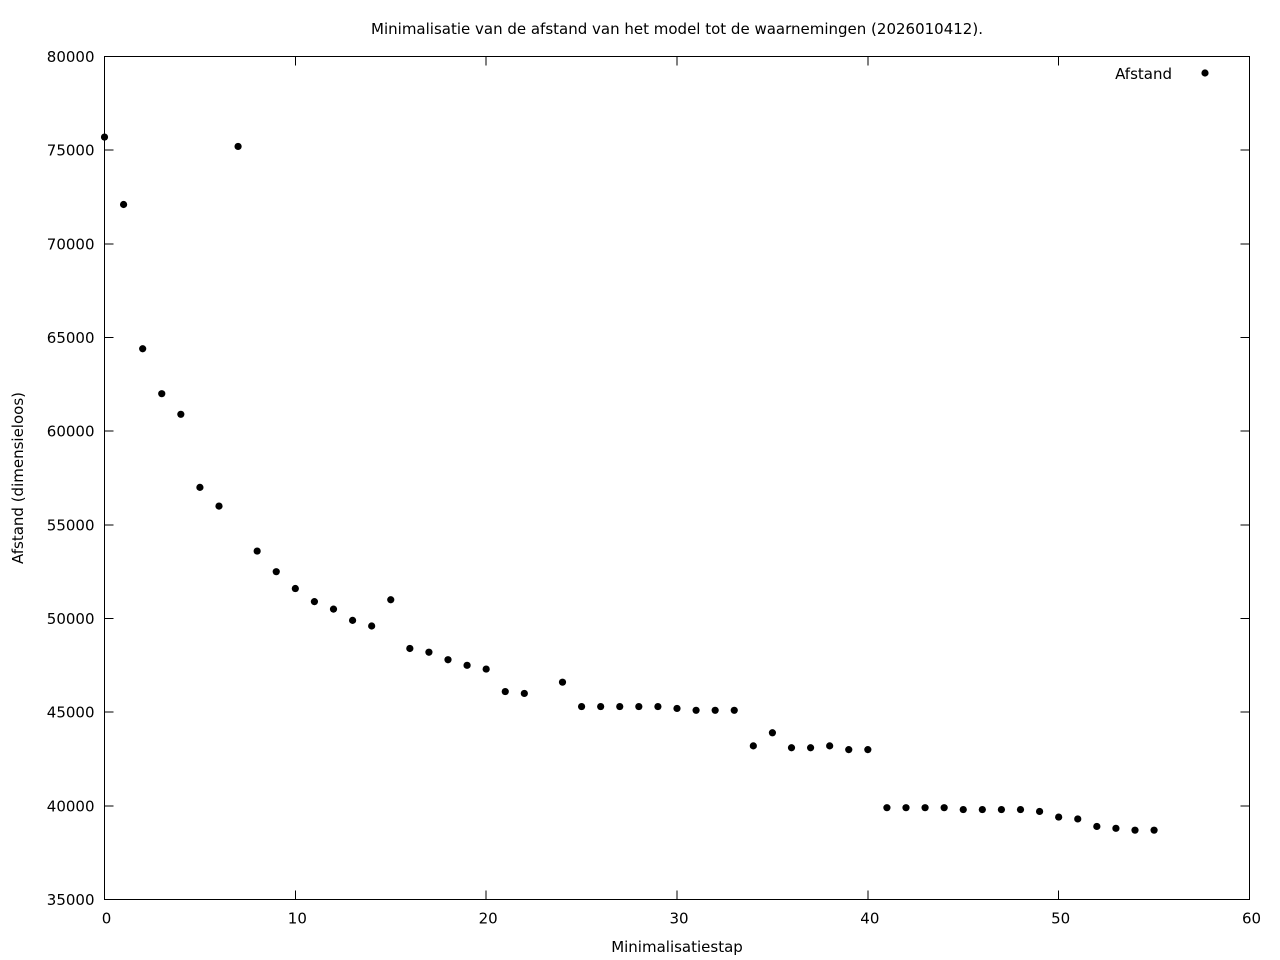 This screenshot has width=1280, height=960. I want to click on legend: Afstand, so click(1162, 74).